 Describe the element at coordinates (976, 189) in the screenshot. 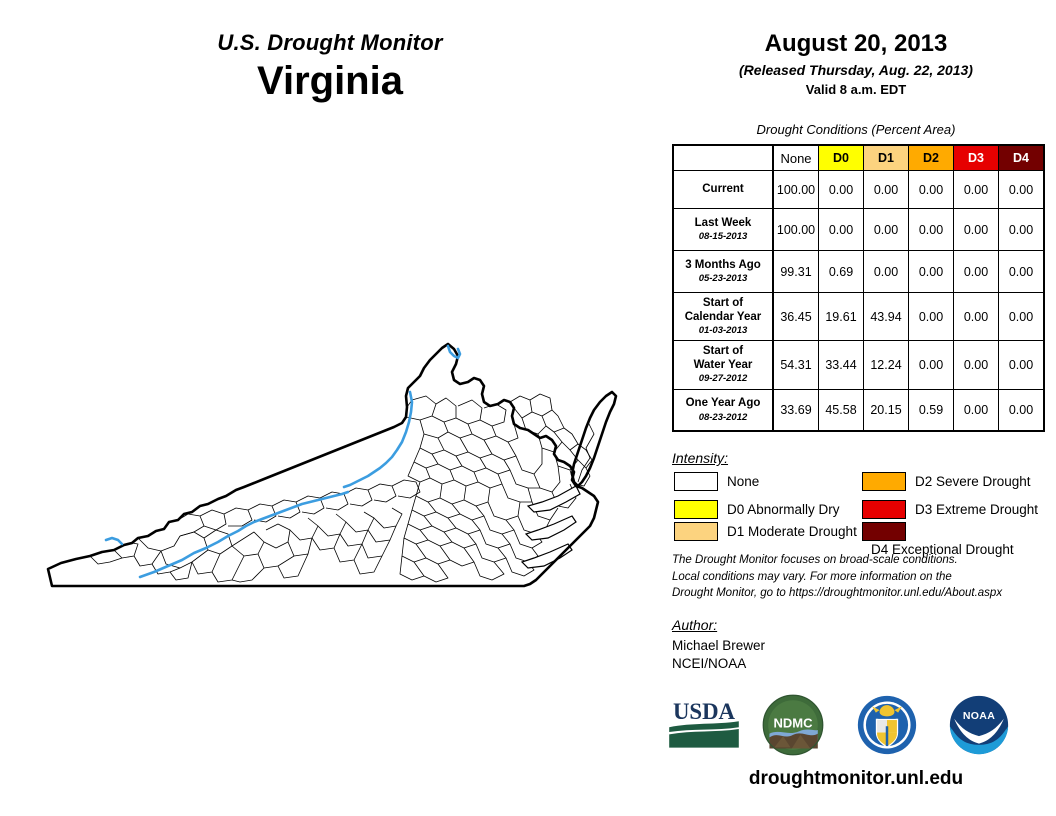

I see `cell-0-d3: 0.00` at that location.